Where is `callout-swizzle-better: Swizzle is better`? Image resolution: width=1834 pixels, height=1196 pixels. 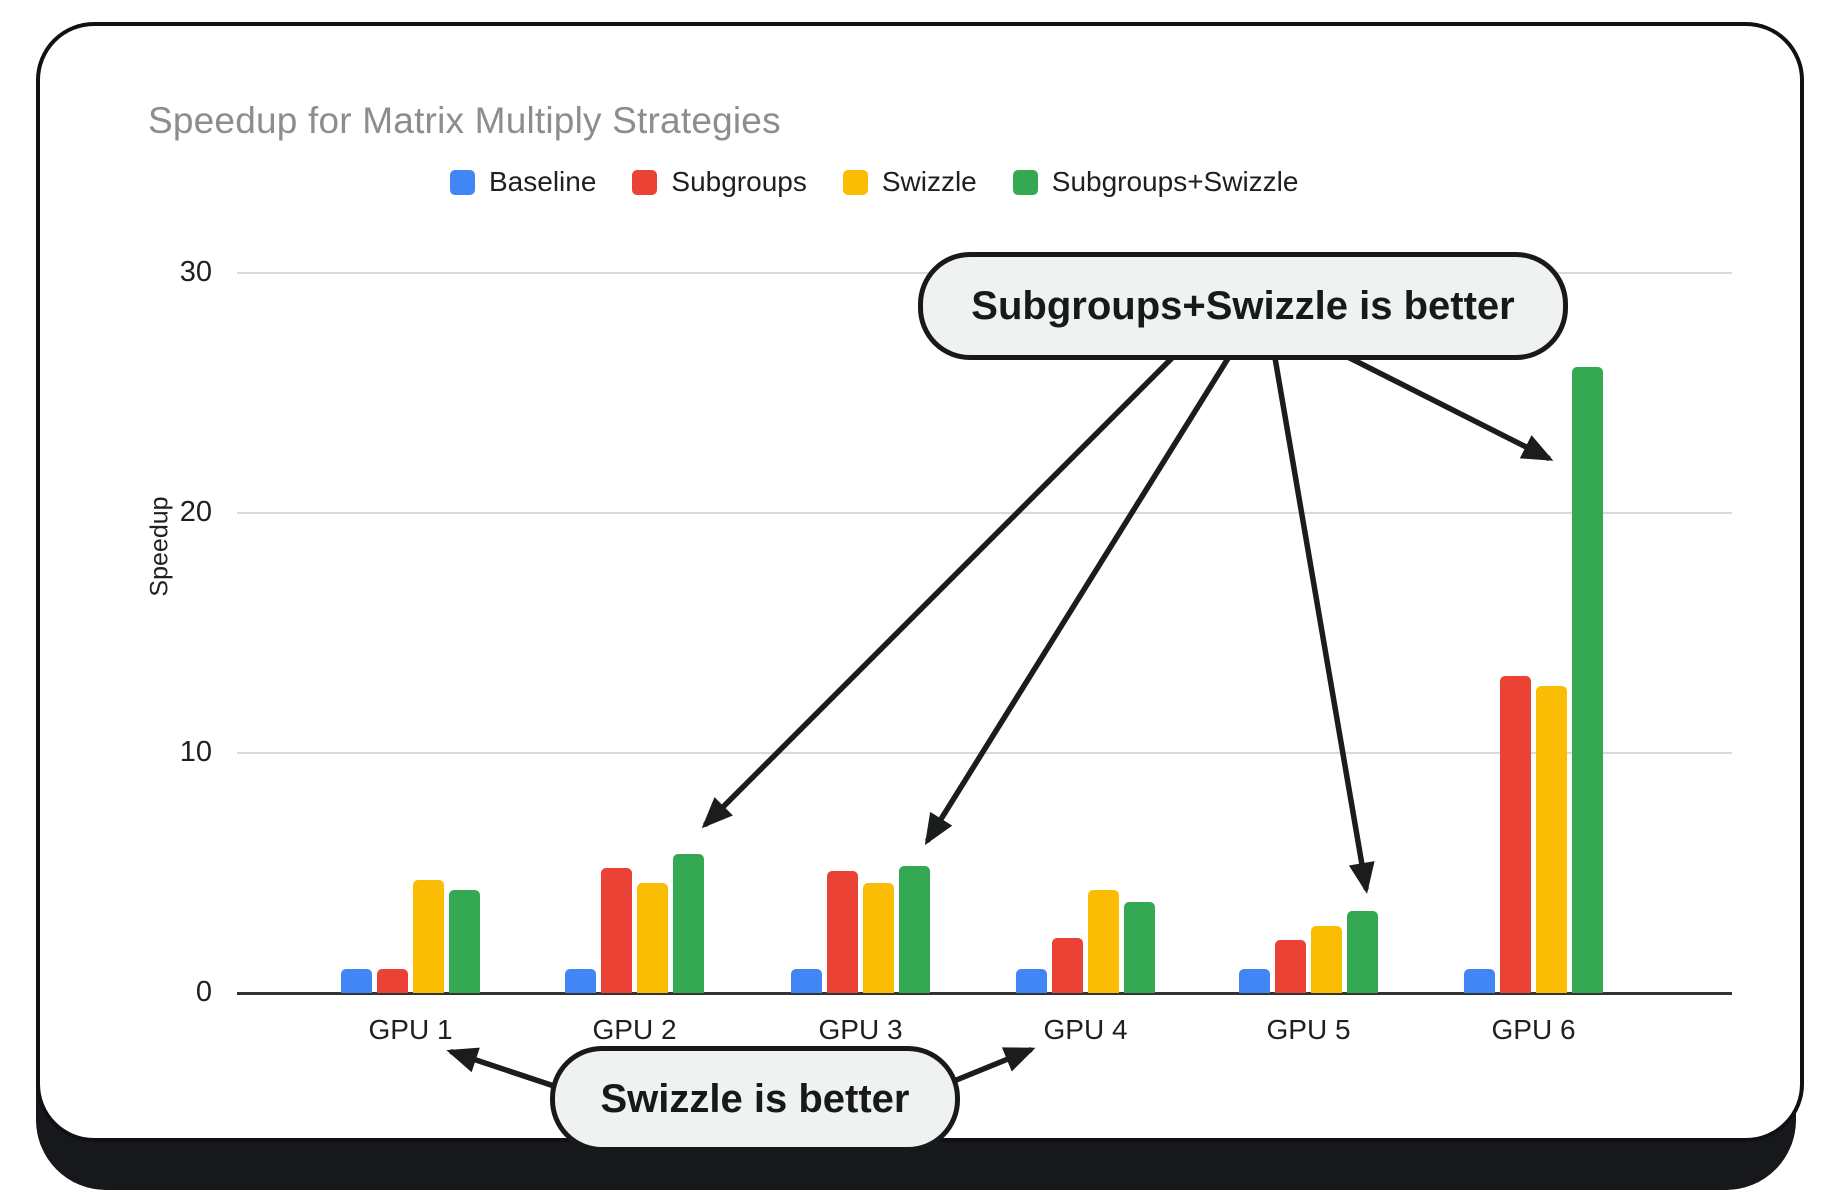 callout-swizzle-better: Swizzle is better is located at coordinates (755, 1099).